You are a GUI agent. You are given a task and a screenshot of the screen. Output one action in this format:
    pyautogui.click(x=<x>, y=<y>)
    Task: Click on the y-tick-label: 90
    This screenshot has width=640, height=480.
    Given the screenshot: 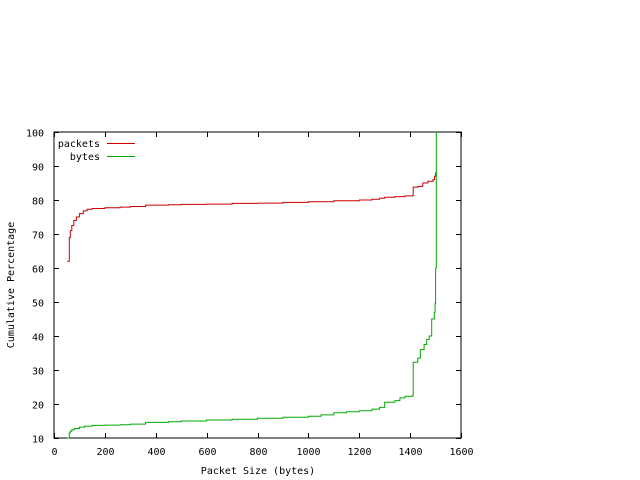 What is the action you would take?
    pyautogui.click(x=38, y=168)
    